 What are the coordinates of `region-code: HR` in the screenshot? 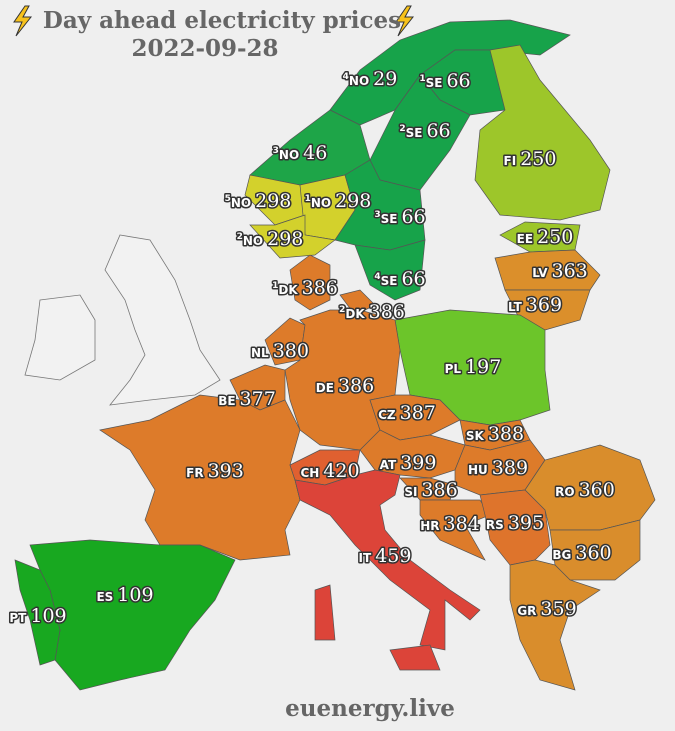 It's located at (429, 526).